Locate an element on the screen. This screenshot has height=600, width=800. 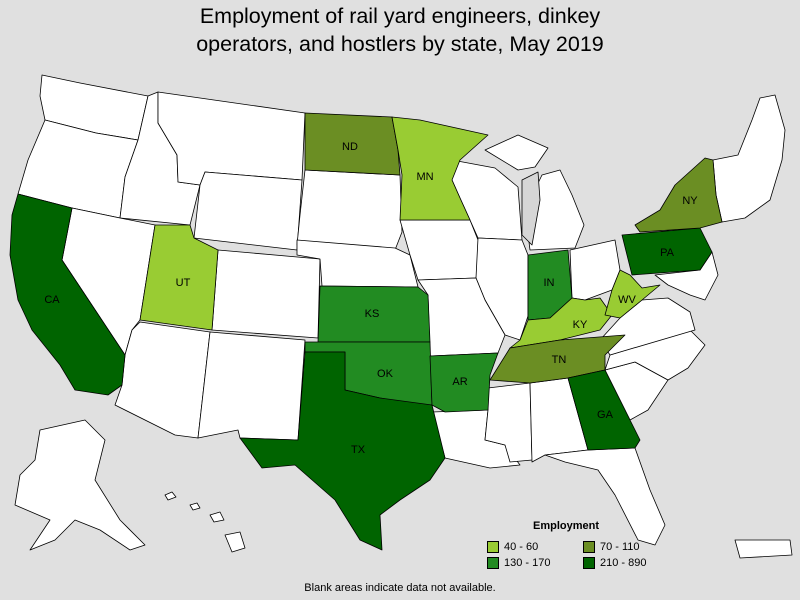
state-MI-upper is located at coordinates (516, 152).